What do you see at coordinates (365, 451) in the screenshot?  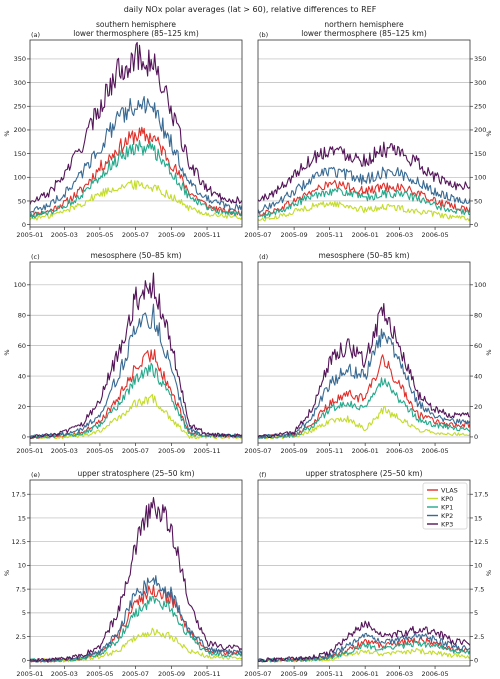 I see `x-tick-label: 2006-01` at bounding box center [365, 451].